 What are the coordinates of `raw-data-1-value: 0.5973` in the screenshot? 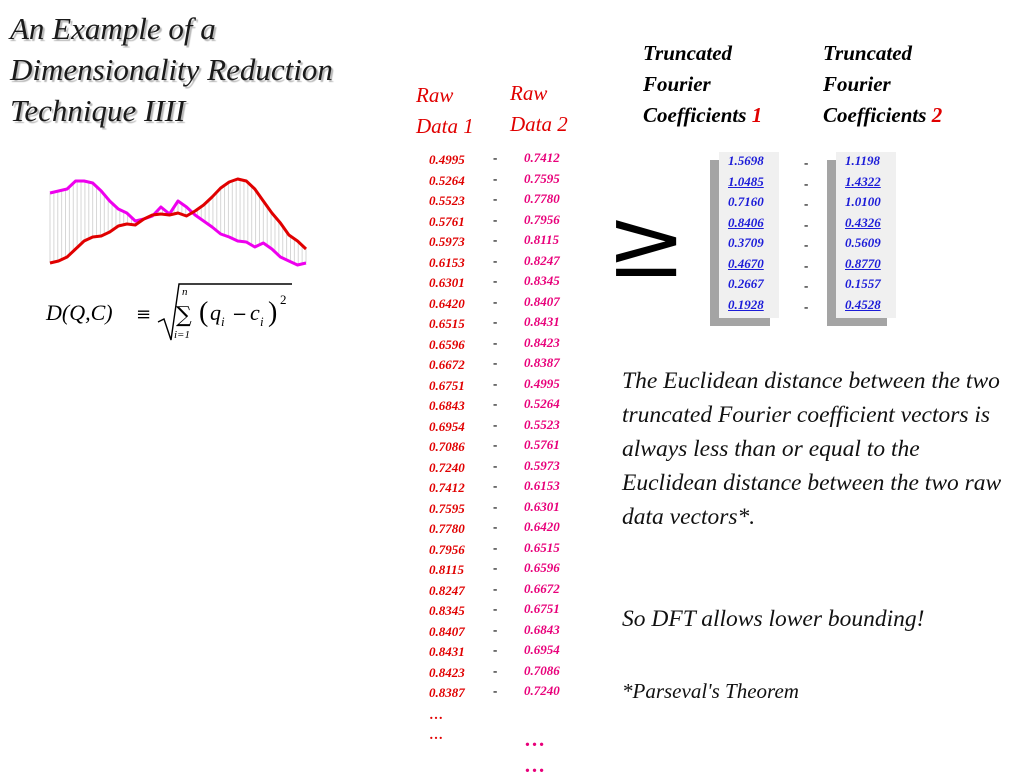 It's located at (447, 241).